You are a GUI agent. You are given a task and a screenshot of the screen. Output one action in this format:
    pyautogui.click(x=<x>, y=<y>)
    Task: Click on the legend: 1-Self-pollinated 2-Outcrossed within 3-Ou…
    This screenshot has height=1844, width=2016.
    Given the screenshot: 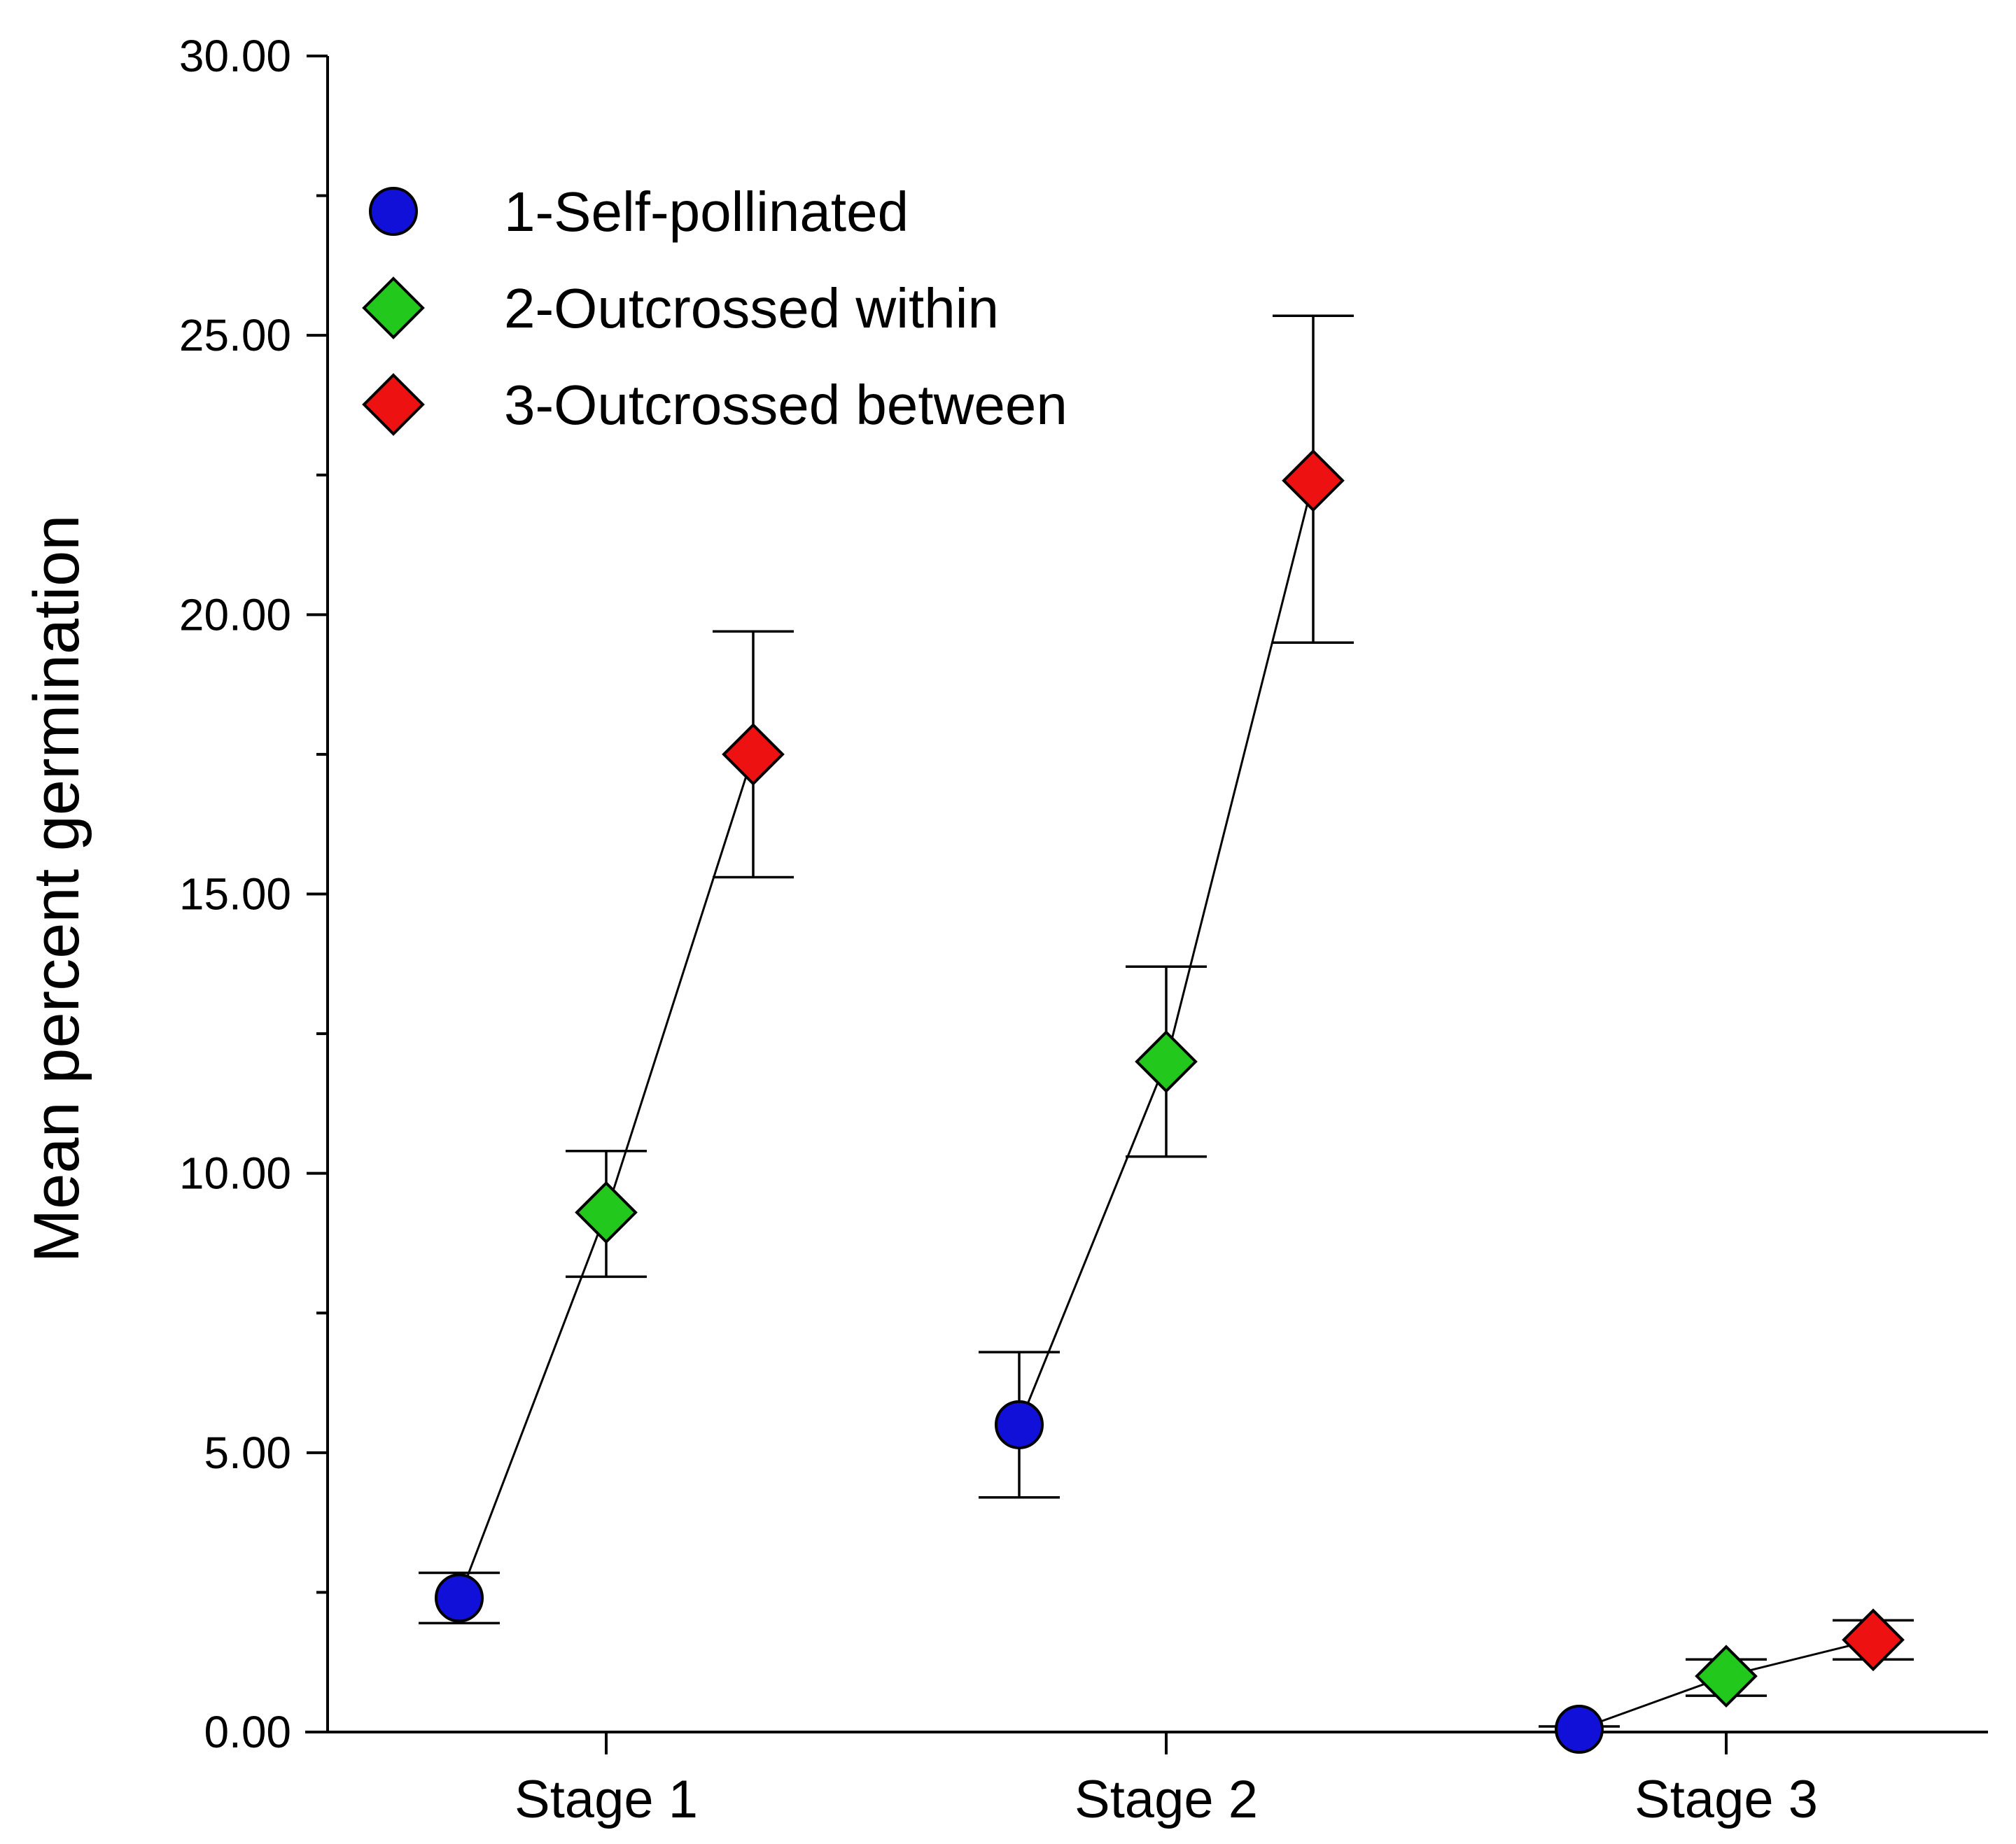 What is the action you would take?
    pyautogui.click(x=715, y=308)
    